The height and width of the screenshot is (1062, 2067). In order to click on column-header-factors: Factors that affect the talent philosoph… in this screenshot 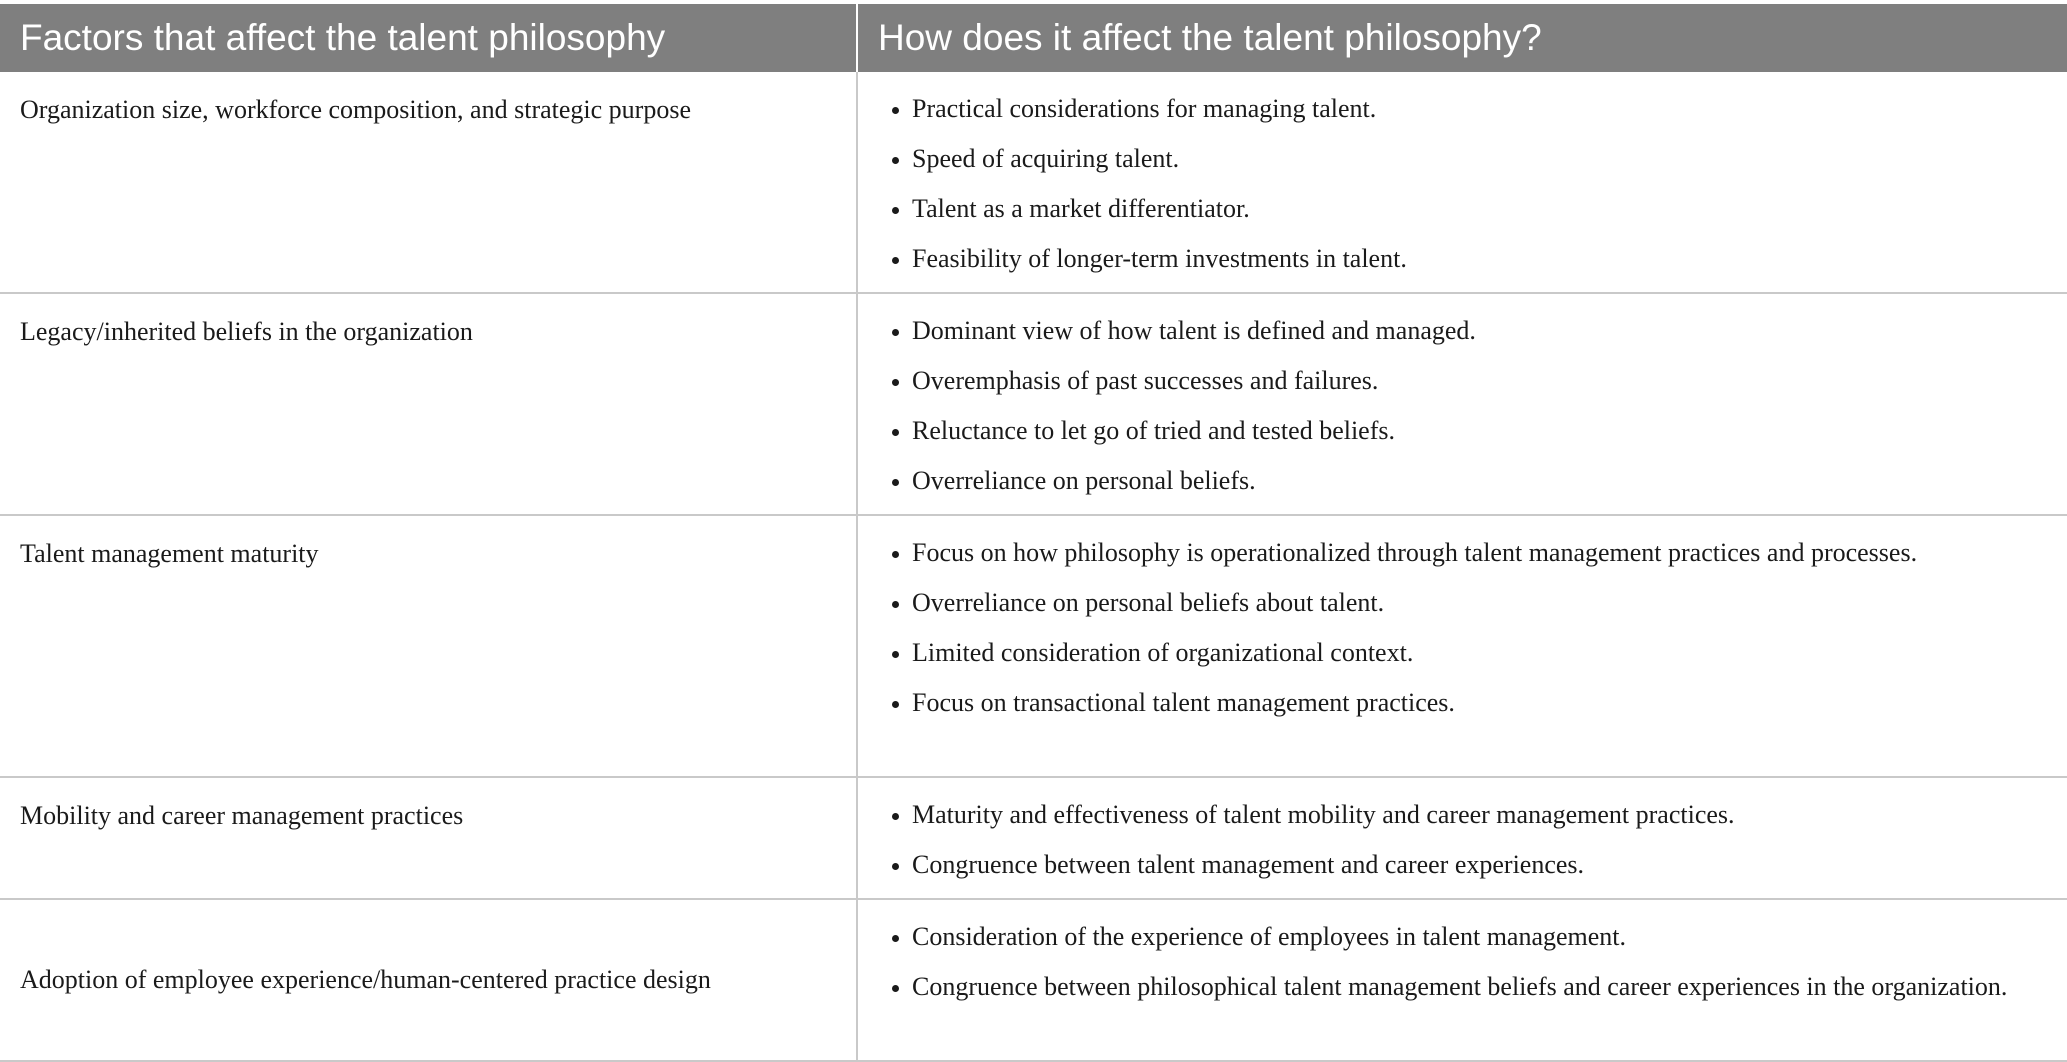, I will do `click(429, 38)`.